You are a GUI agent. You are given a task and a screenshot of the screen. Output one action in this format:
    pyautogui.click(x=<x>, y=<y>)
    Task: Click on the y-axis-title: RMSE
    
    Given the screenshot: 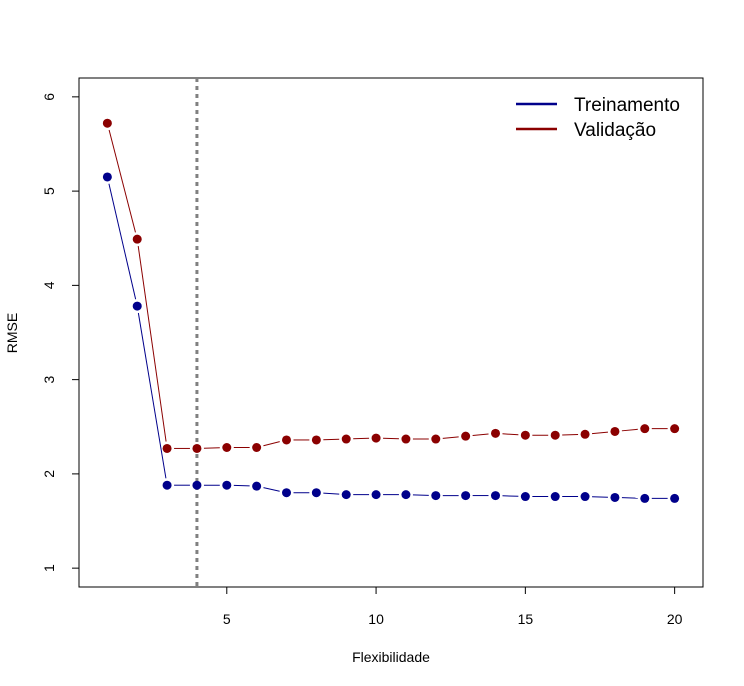 What is the action you would take?
    pyautogui.click(x=12, y=333)
    